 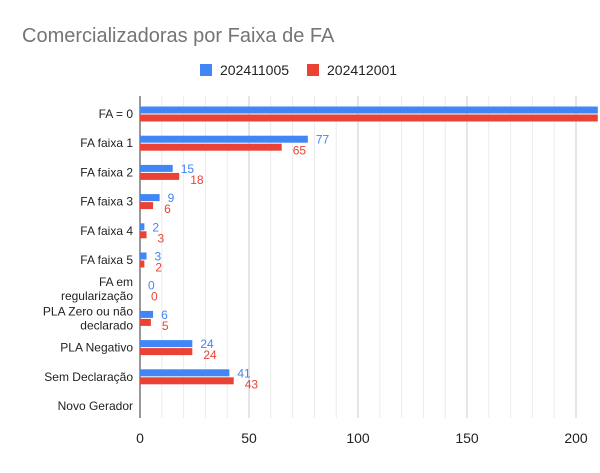 I want to click on data-label-1-9: 43, so click(x=252, y=384).